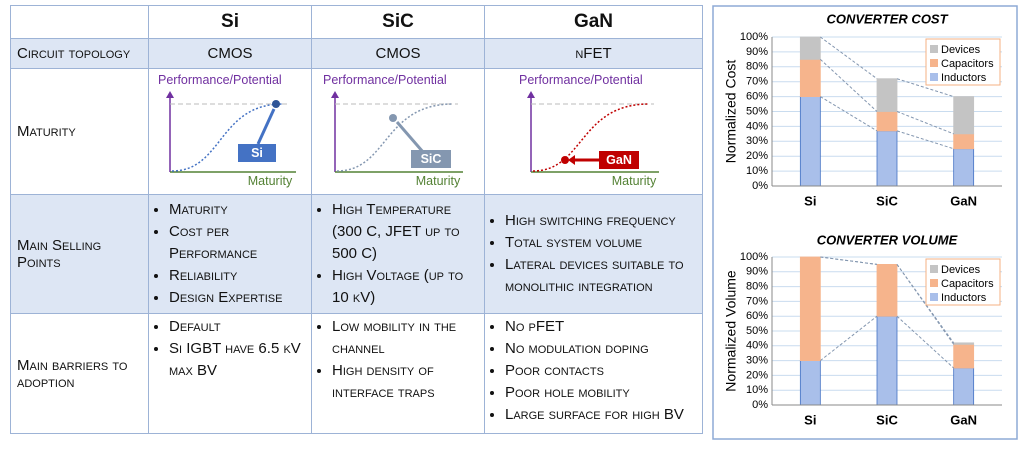 The width and height of the screenshot is (1024, 449). I want to click on bullet: Default, so click(237, 327).